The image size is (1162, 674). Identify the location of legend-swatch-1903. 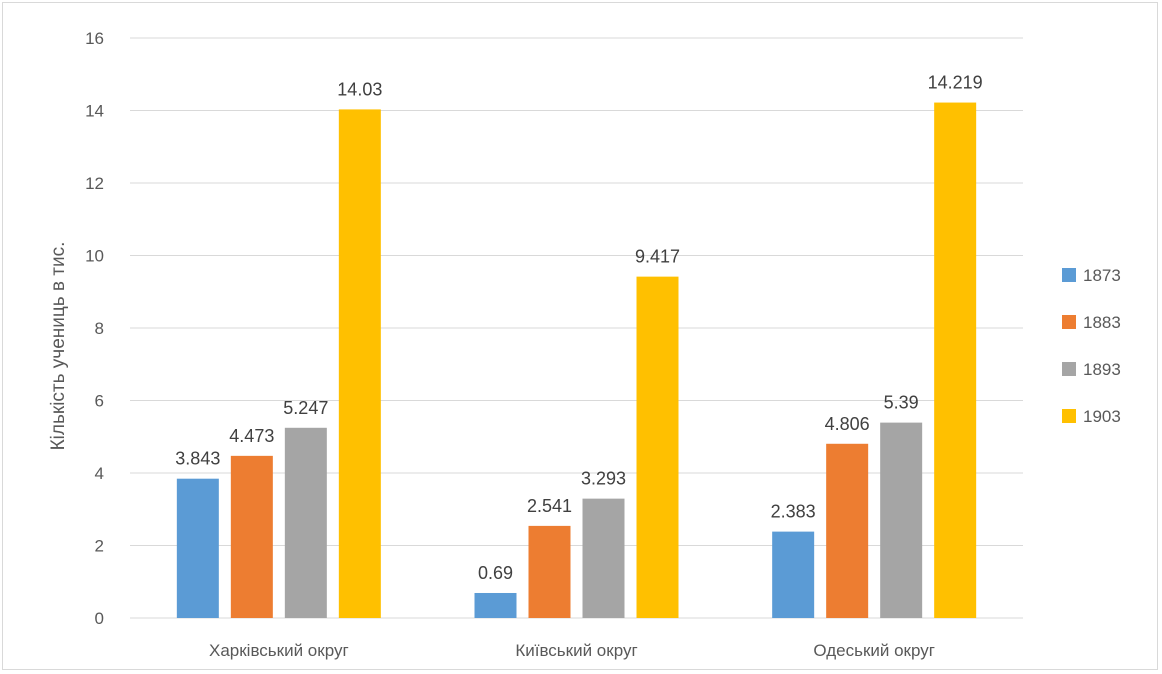
(1069, 416).